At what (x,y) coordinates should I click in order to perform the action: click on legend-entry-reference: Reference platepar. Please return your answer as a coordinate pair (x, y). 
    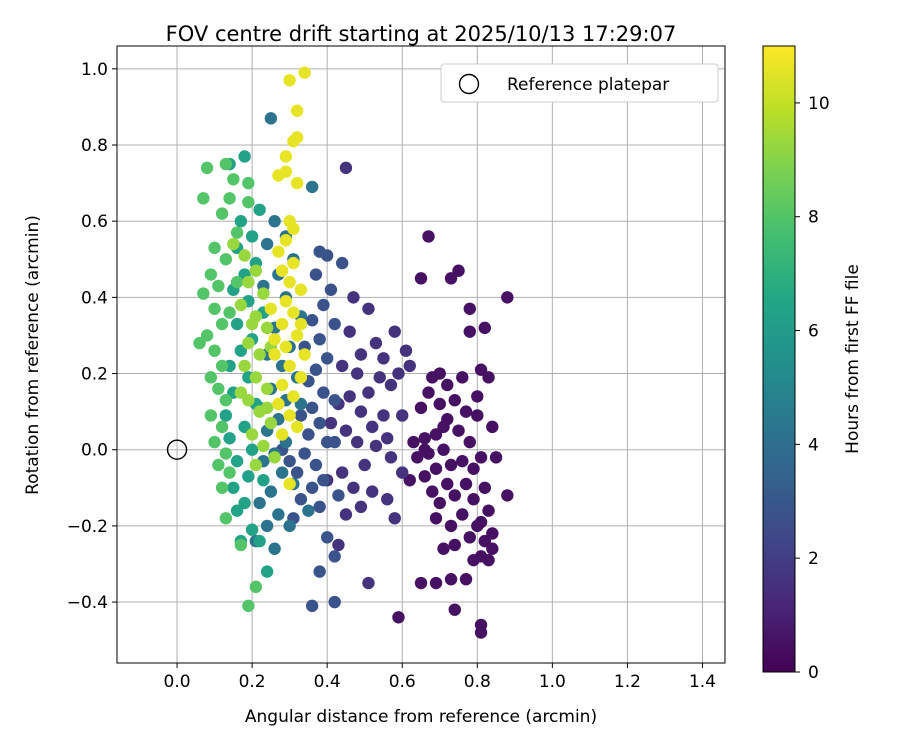
    Looking at the image, I should click on (588, 85).